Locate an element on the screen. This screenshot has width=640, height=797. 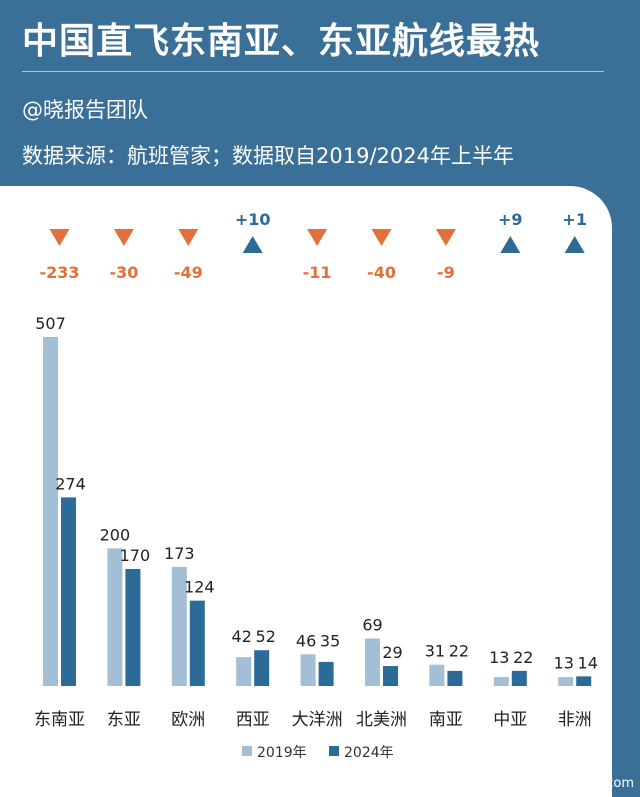
category-label-8: 中亚 is located at coordinates (510, 720).